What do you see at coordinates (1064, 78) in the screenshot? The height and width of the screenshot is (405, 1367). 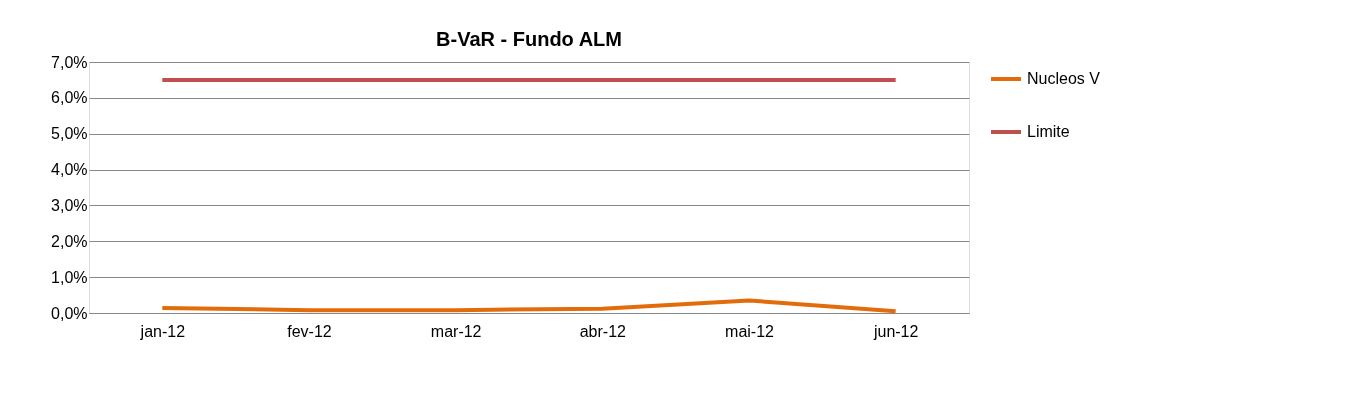 I see `legend-label: Nucleos V` at bounding box center [1064, 78].